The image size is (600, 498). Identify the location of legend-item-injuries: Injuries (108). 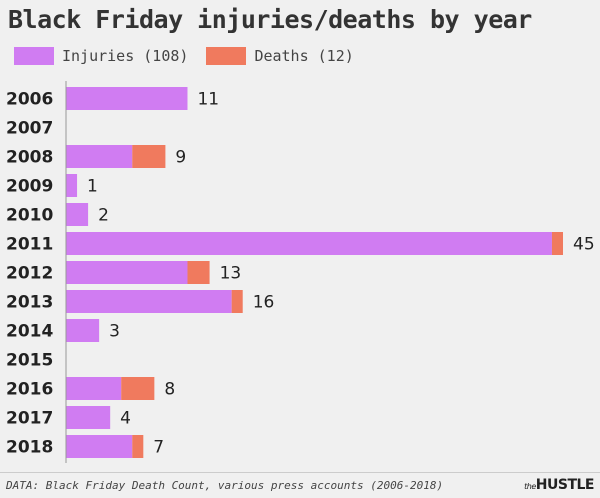
(101, 56).